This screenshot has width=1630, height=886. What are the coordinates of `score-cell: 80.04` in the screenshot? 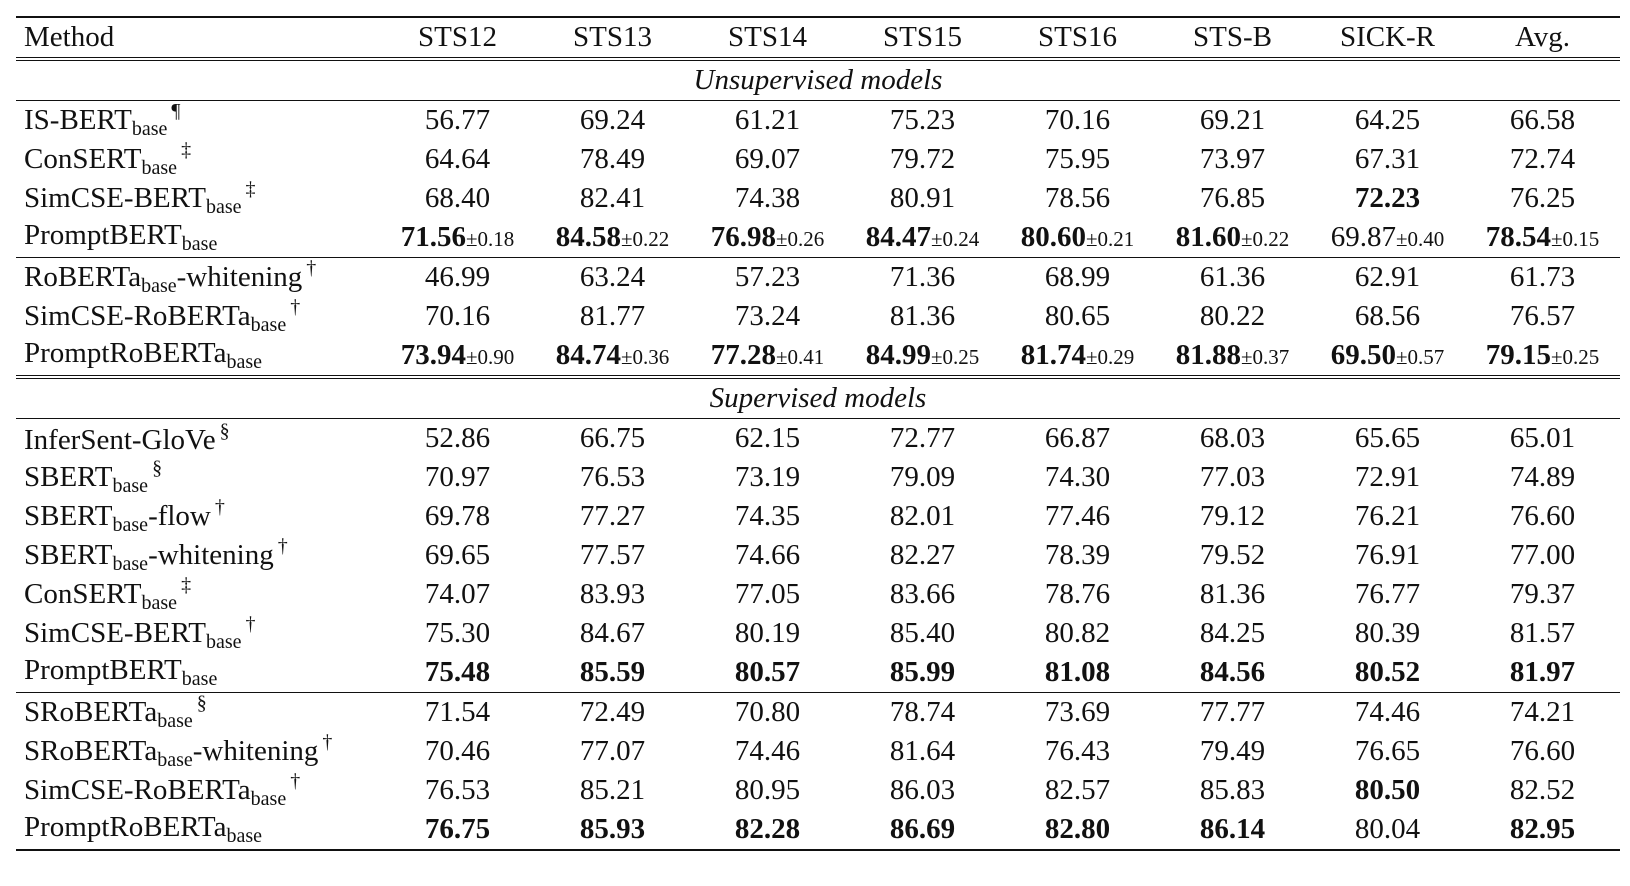 It's located at (1387, 829).